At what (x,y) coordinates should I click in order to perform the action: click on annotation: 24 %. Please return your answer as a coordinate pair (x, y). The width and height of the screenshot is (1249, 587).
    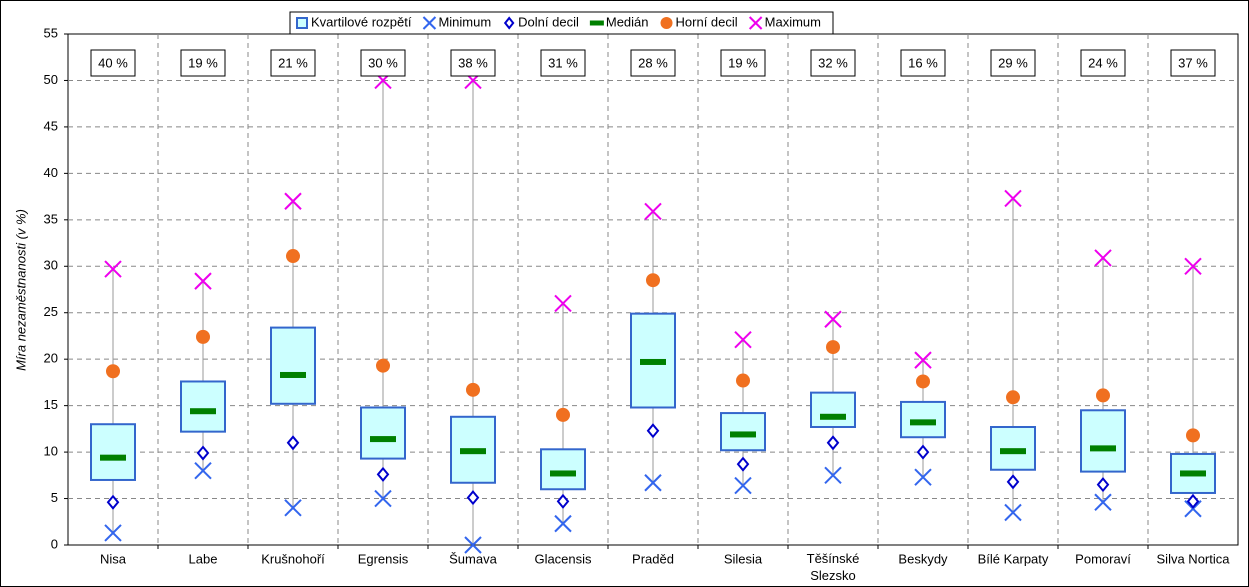
    Looking at the image, I should click on (1103, 62).